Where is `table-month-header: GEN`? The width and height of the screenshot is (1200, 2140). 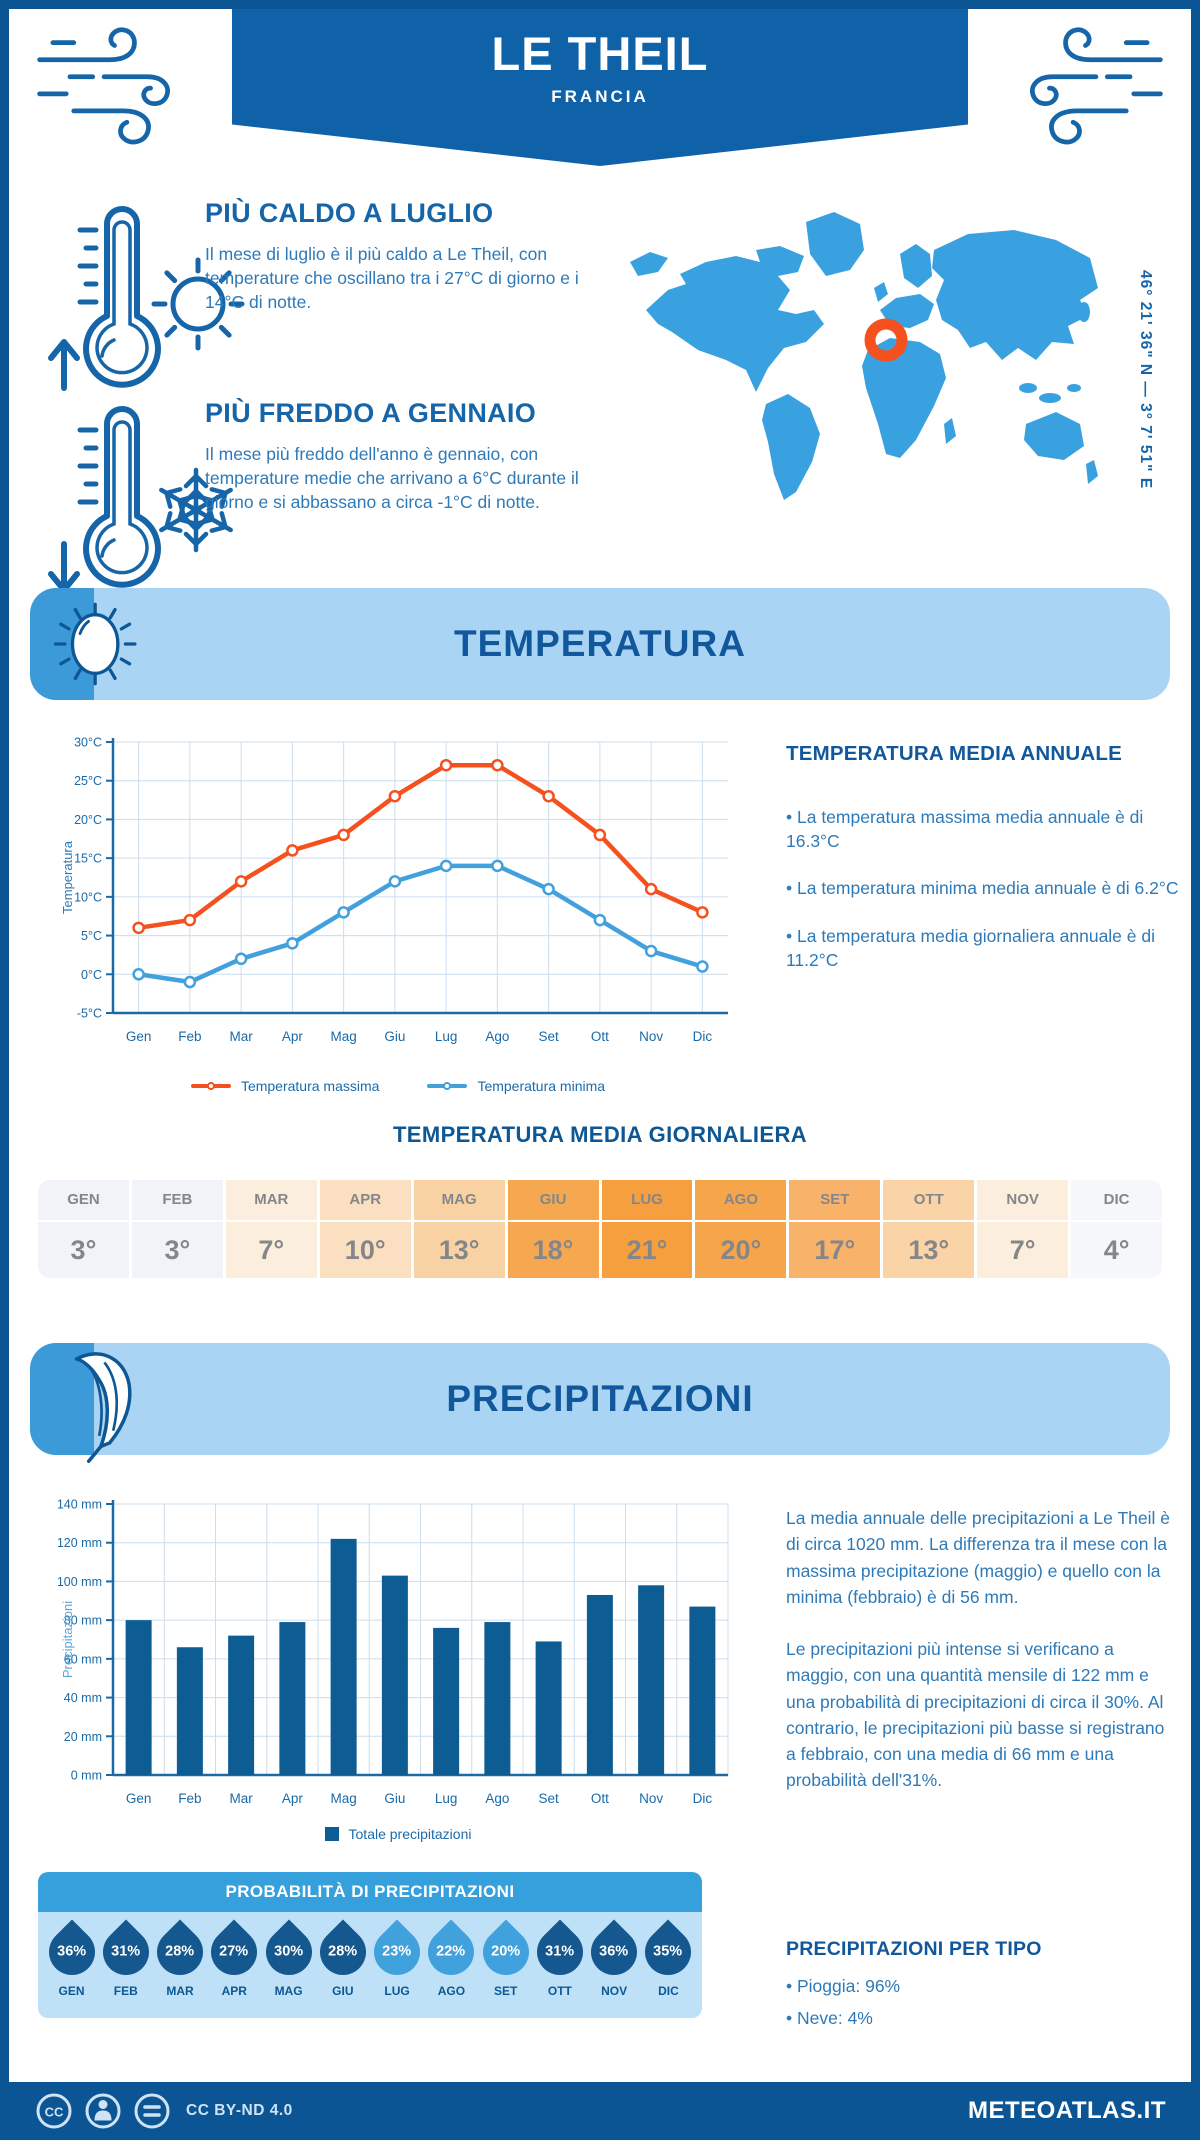
table-month-header: GEN is located at coordinates (83, 1200).